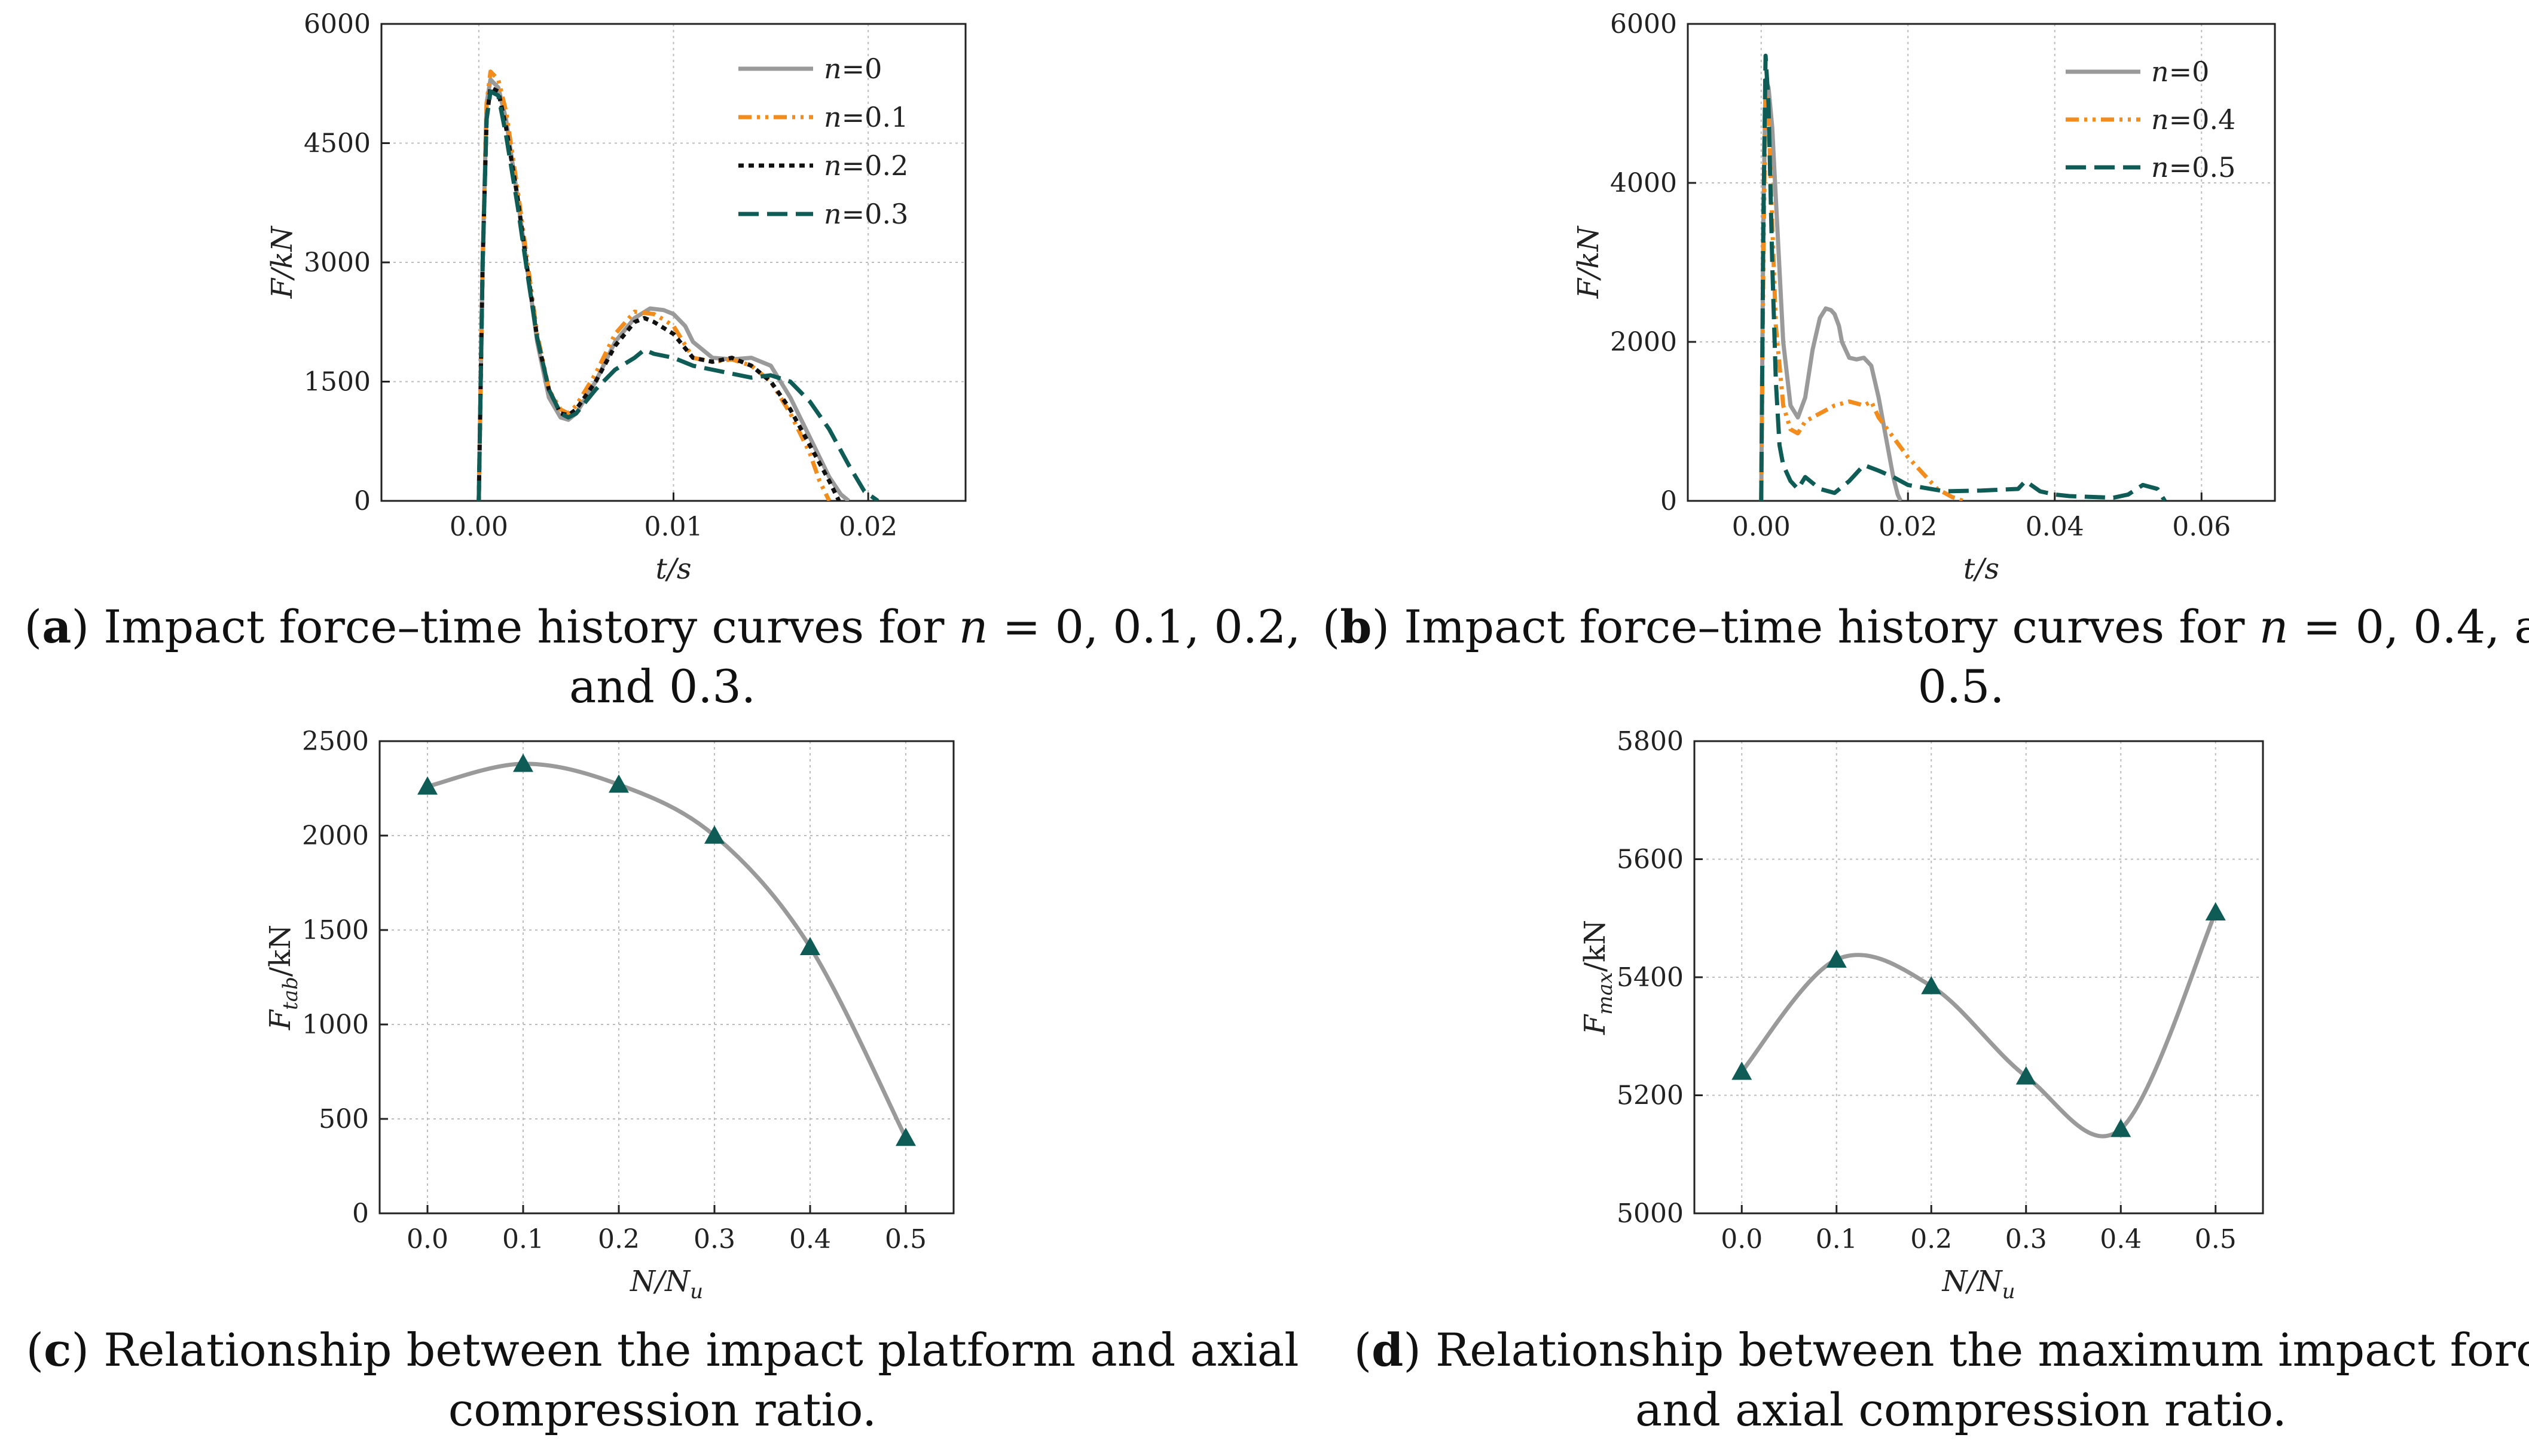 This screenshot has width=2529, height=1456. Describe the element at coordinates (337, 24) in the screenshot. I see `y-tick-label: 6000` at that location.